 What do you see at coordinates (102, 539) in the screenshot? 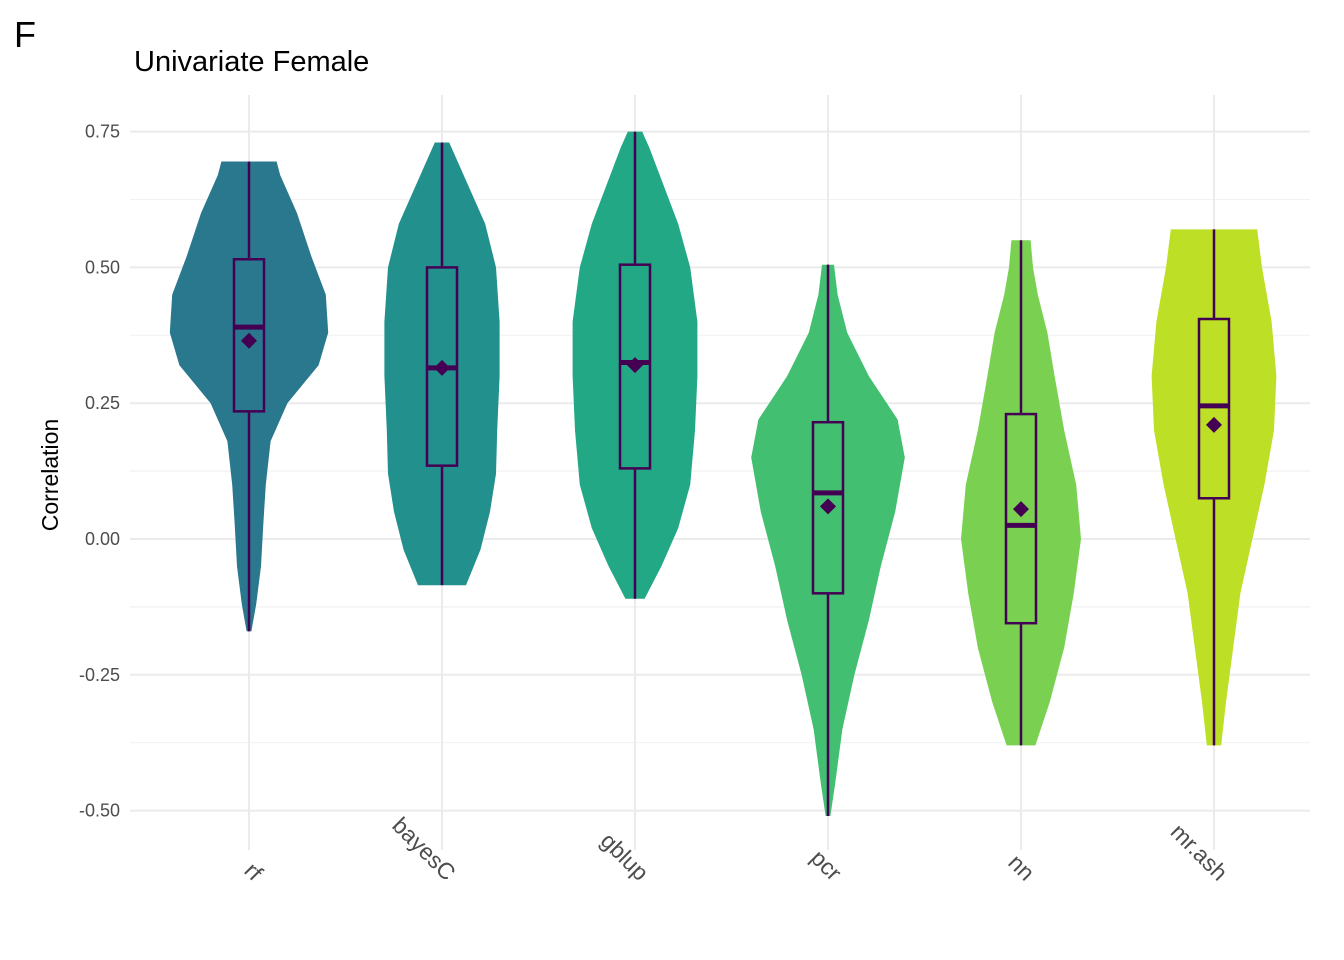
I see `y-tick-label: 0.00` at bounding box center [102, 539].